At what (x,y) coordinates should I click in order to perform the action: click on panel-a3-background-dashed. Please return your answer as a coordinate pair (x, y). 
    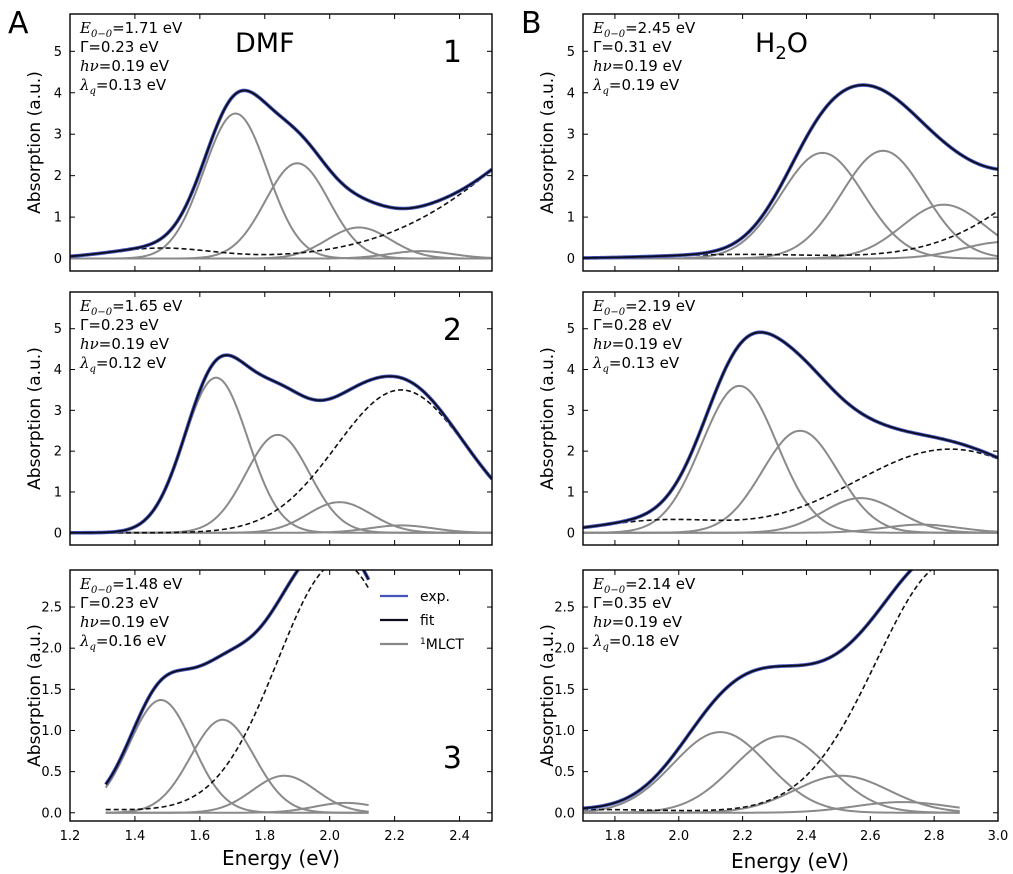
    Looking at the image, I should click on (237, 690).